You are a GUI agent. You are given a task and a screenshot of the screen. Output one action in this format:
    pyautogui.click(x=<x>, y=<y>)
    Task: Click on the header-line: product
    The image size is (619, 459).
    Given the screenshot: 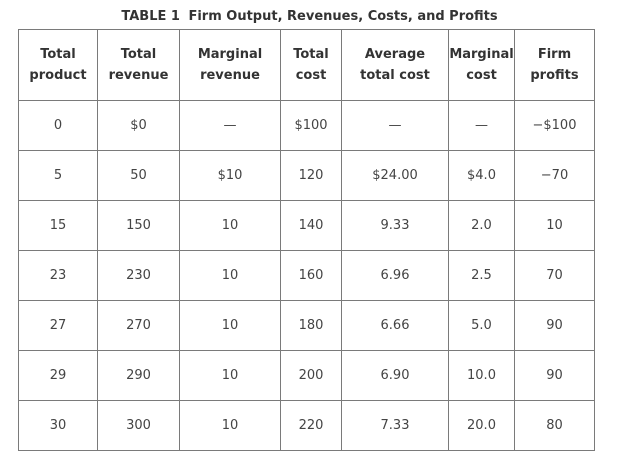 What is the action you would take?
    pyautogui.click(x=58, y=75)
    